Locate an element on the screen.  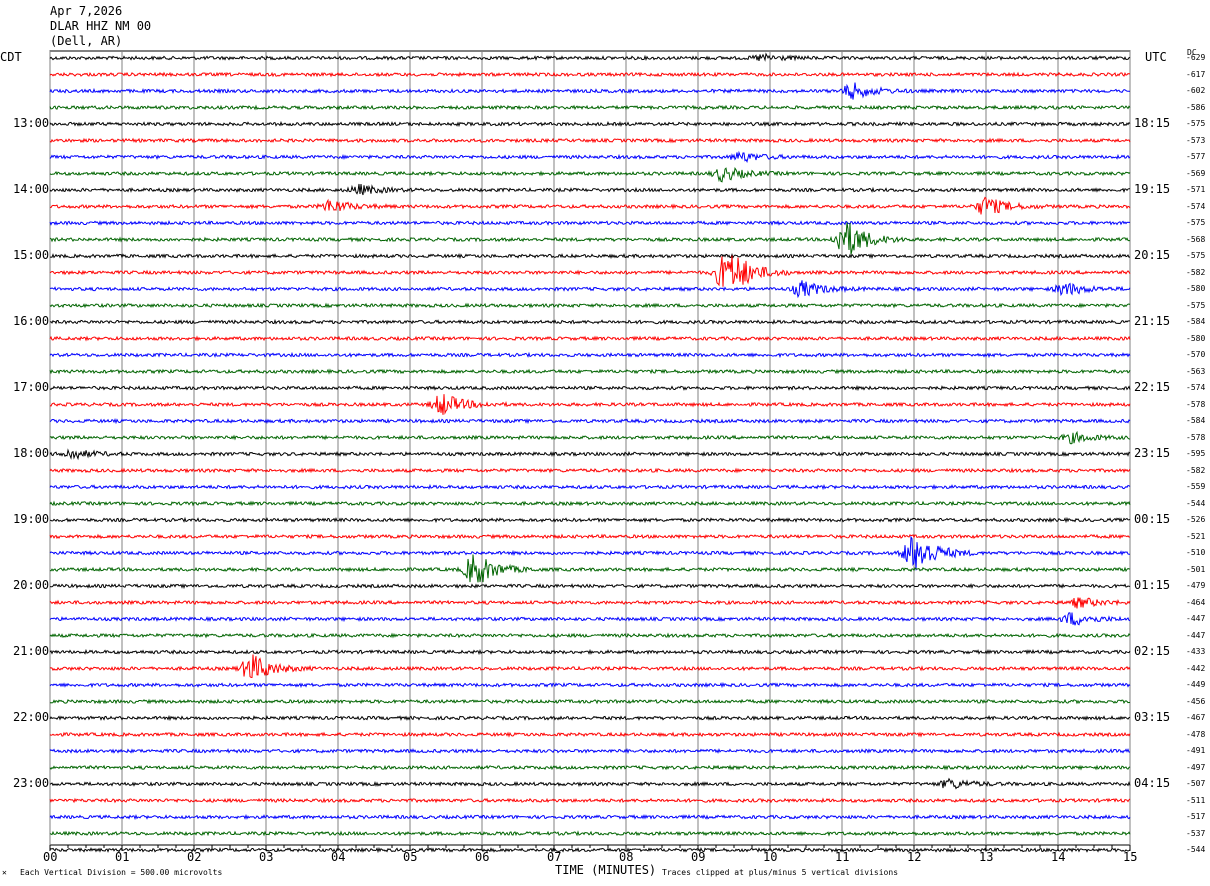
dc-offset-label: -568 is located at coordinates (1196, 239).